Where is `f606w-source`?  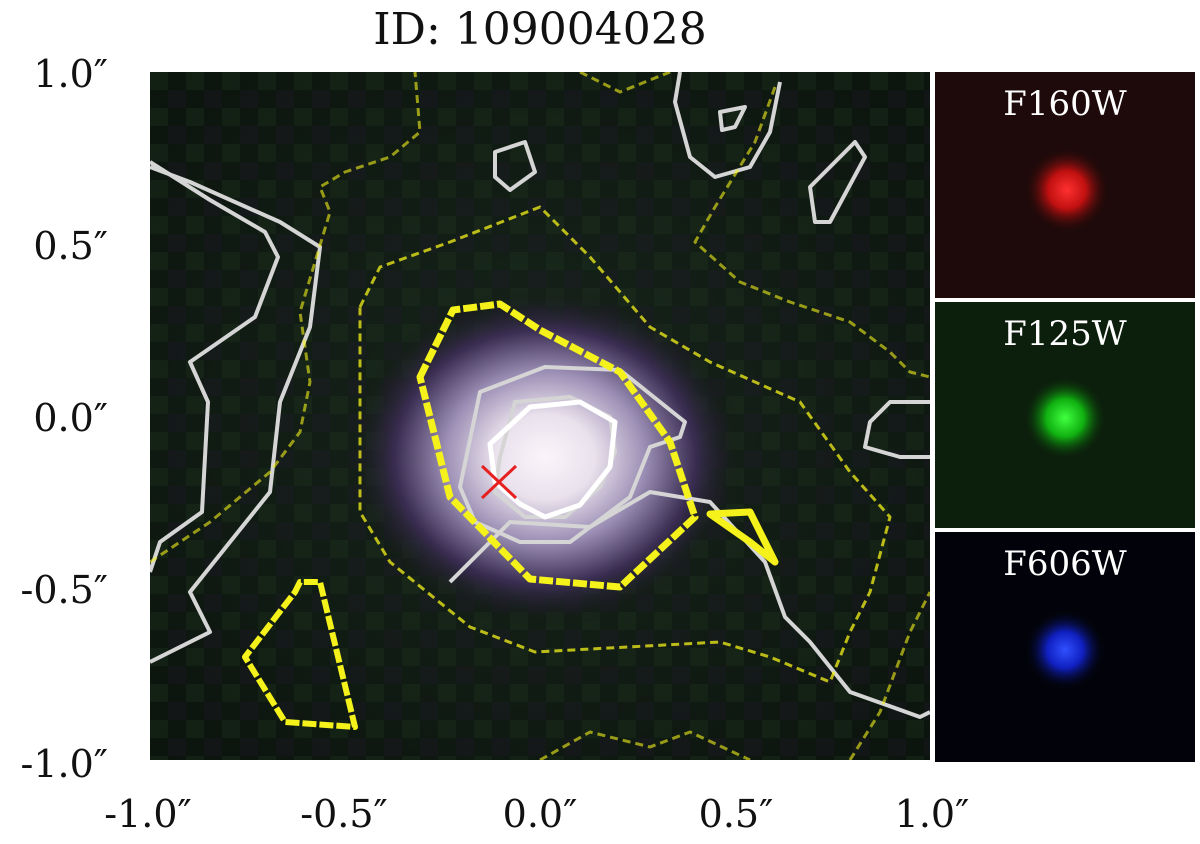 f606w-source is located at coordinates (1065, 650).